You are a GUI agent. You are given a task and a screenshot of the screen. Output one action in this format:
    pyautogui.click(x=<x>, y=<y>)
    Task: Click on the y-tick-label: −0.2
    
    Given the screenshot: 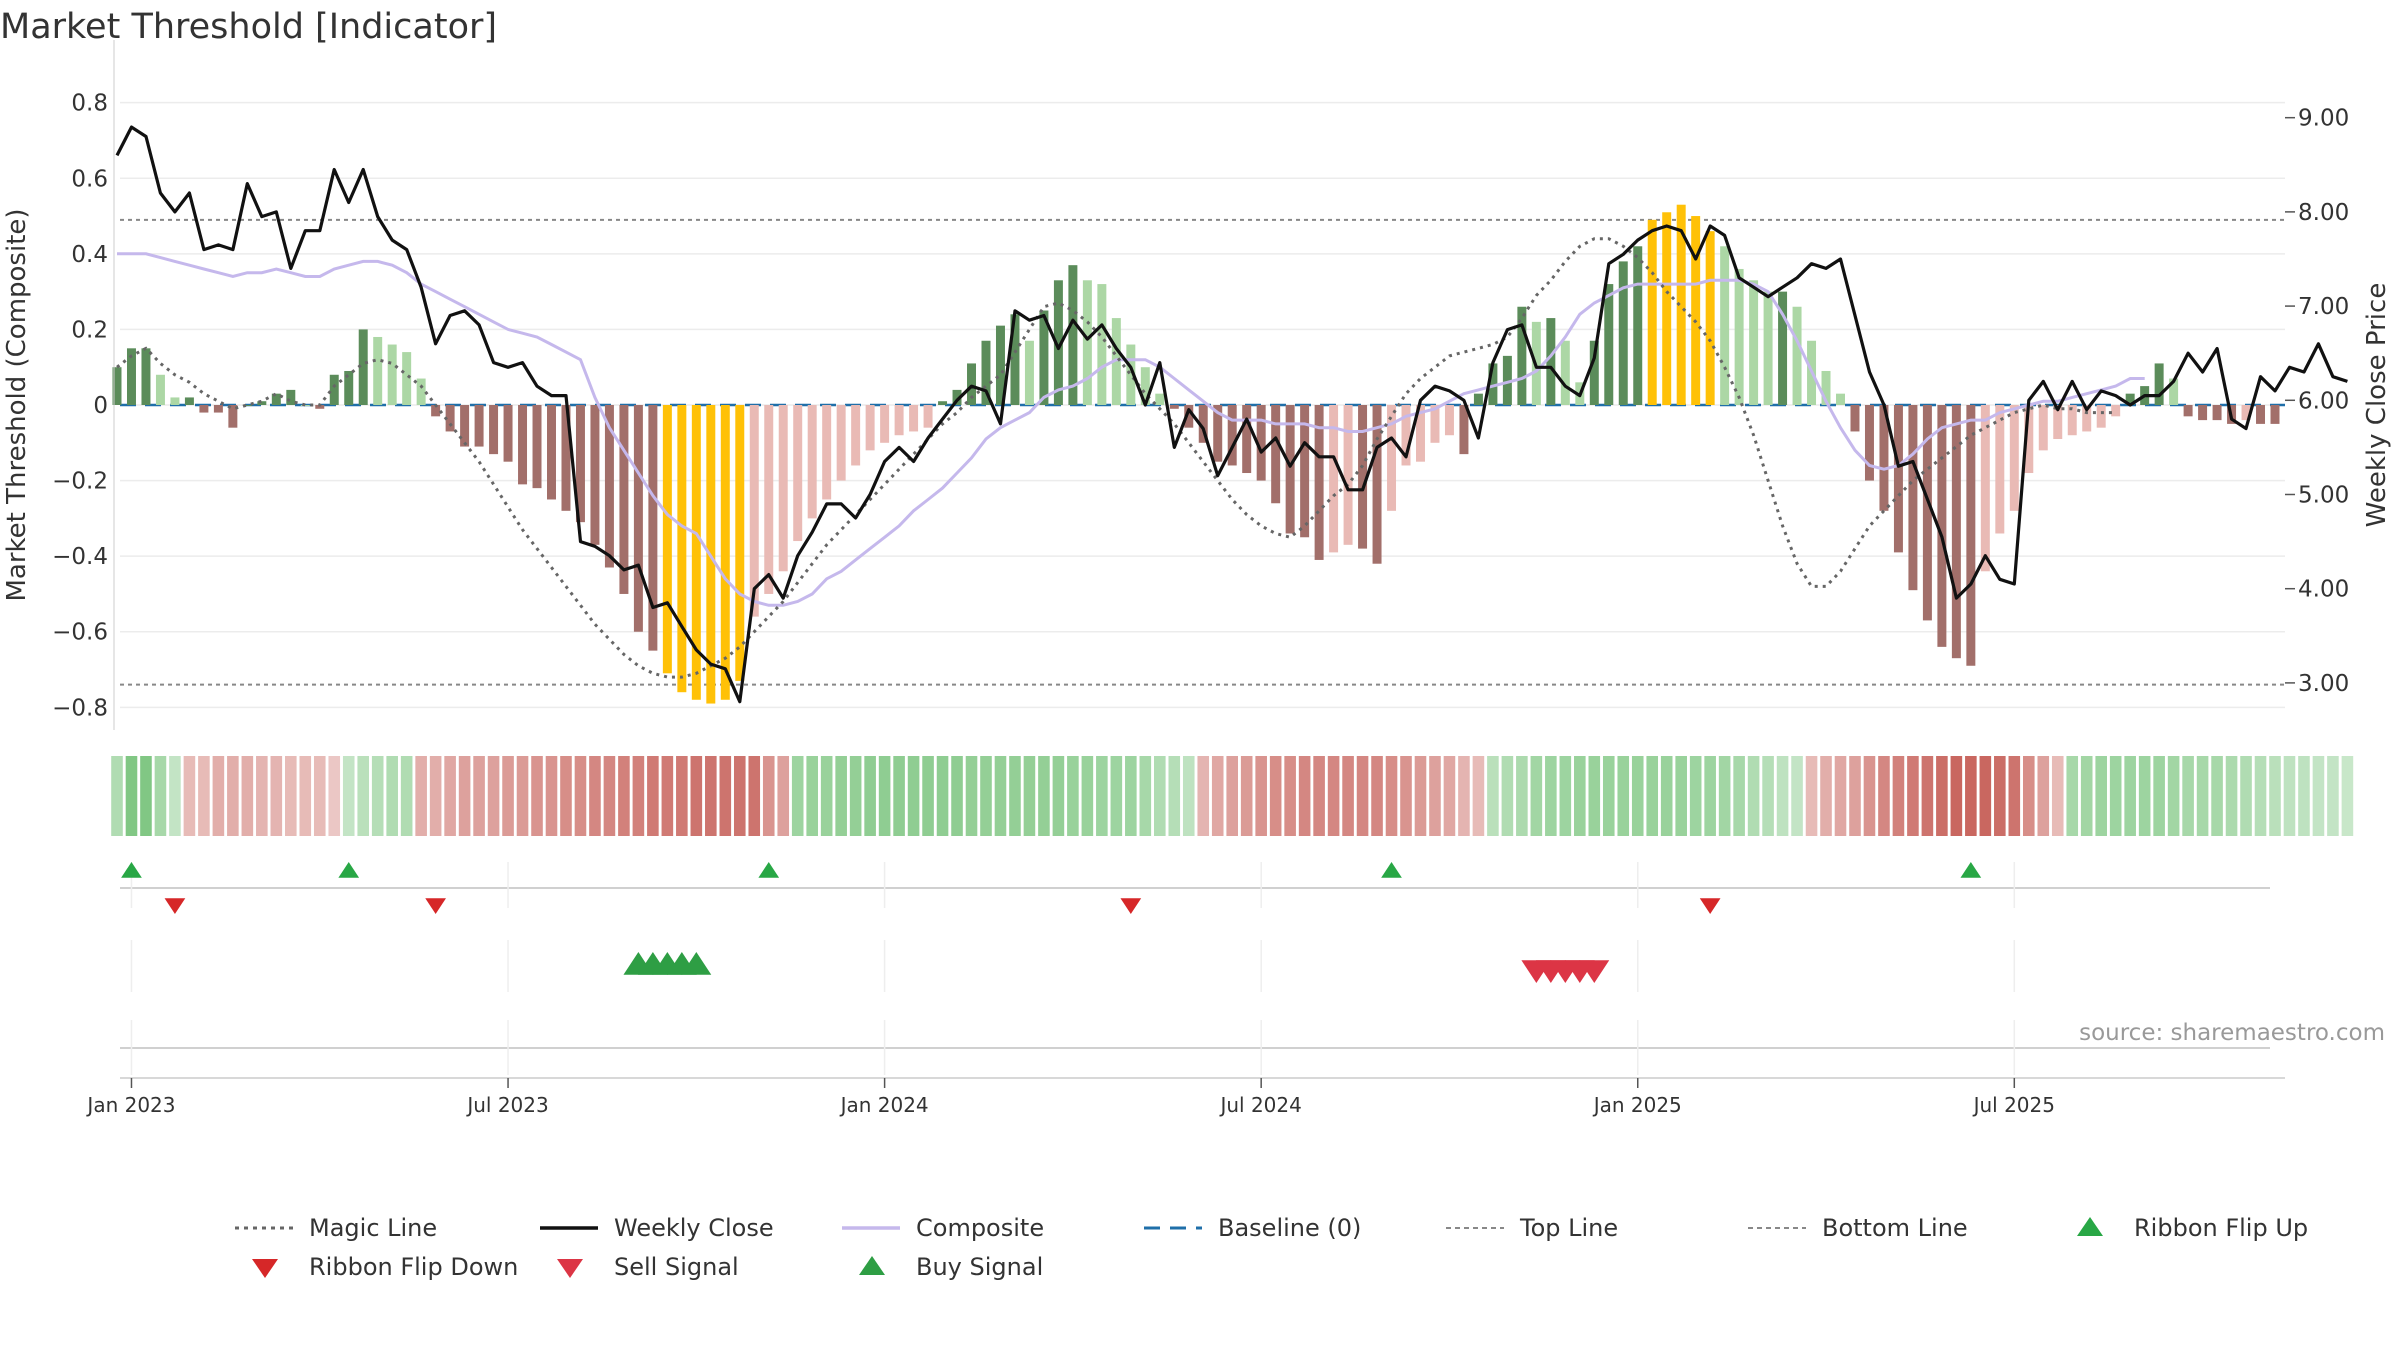 What is the action you would take?
    pyautogui.click(x=80, y=482)
    